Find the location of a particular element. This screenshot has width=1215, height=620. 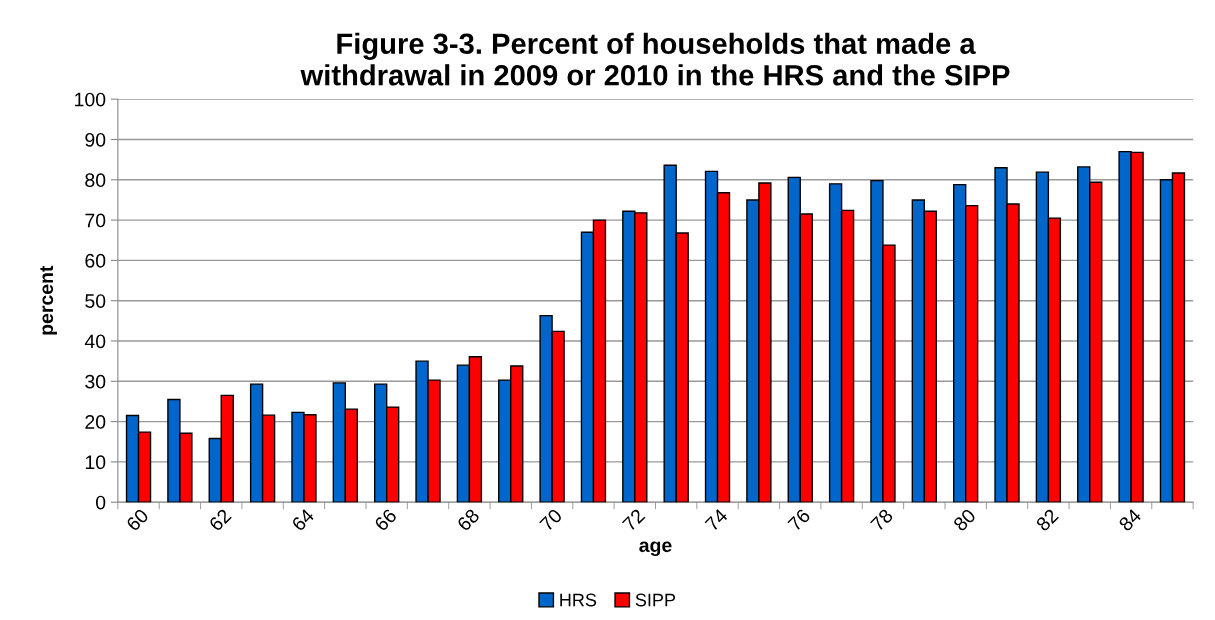

y-tick-label: 100 is located at coordinates (90, 99).